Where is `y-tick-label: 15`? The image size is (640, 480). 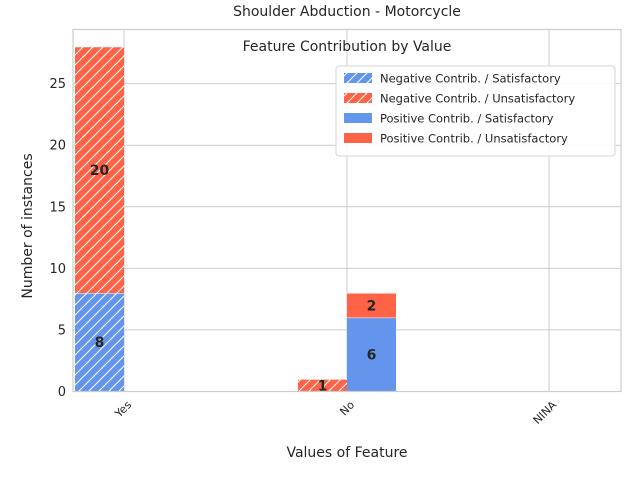
y-tick-label: 15 is located at coordinates (57, 207).